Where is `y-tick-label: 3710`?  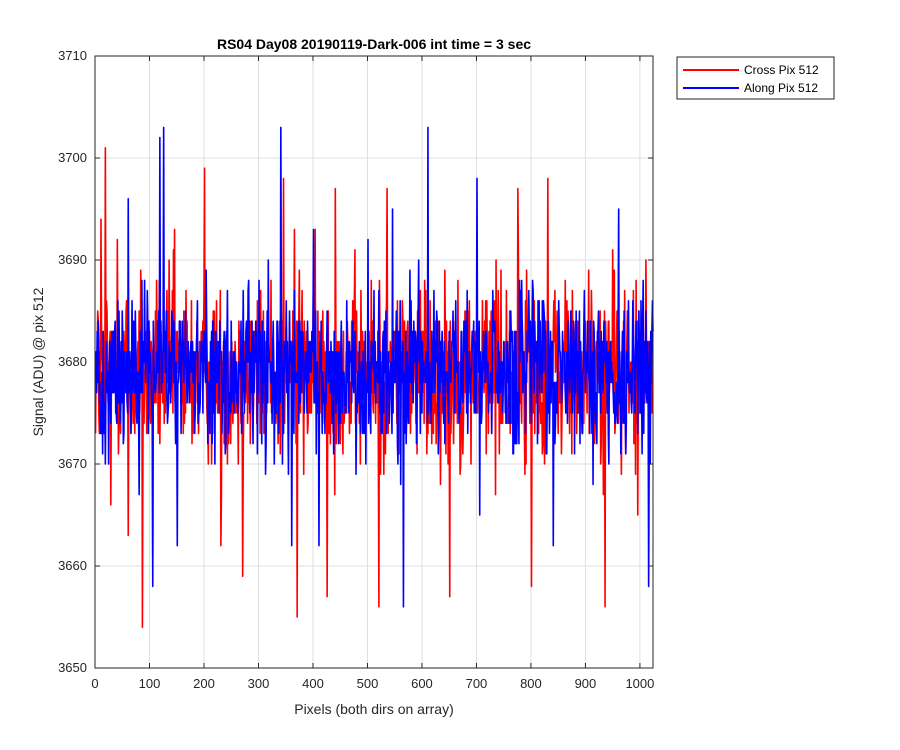
y-tick-label: 3710 is located at coordinates (72, 55).